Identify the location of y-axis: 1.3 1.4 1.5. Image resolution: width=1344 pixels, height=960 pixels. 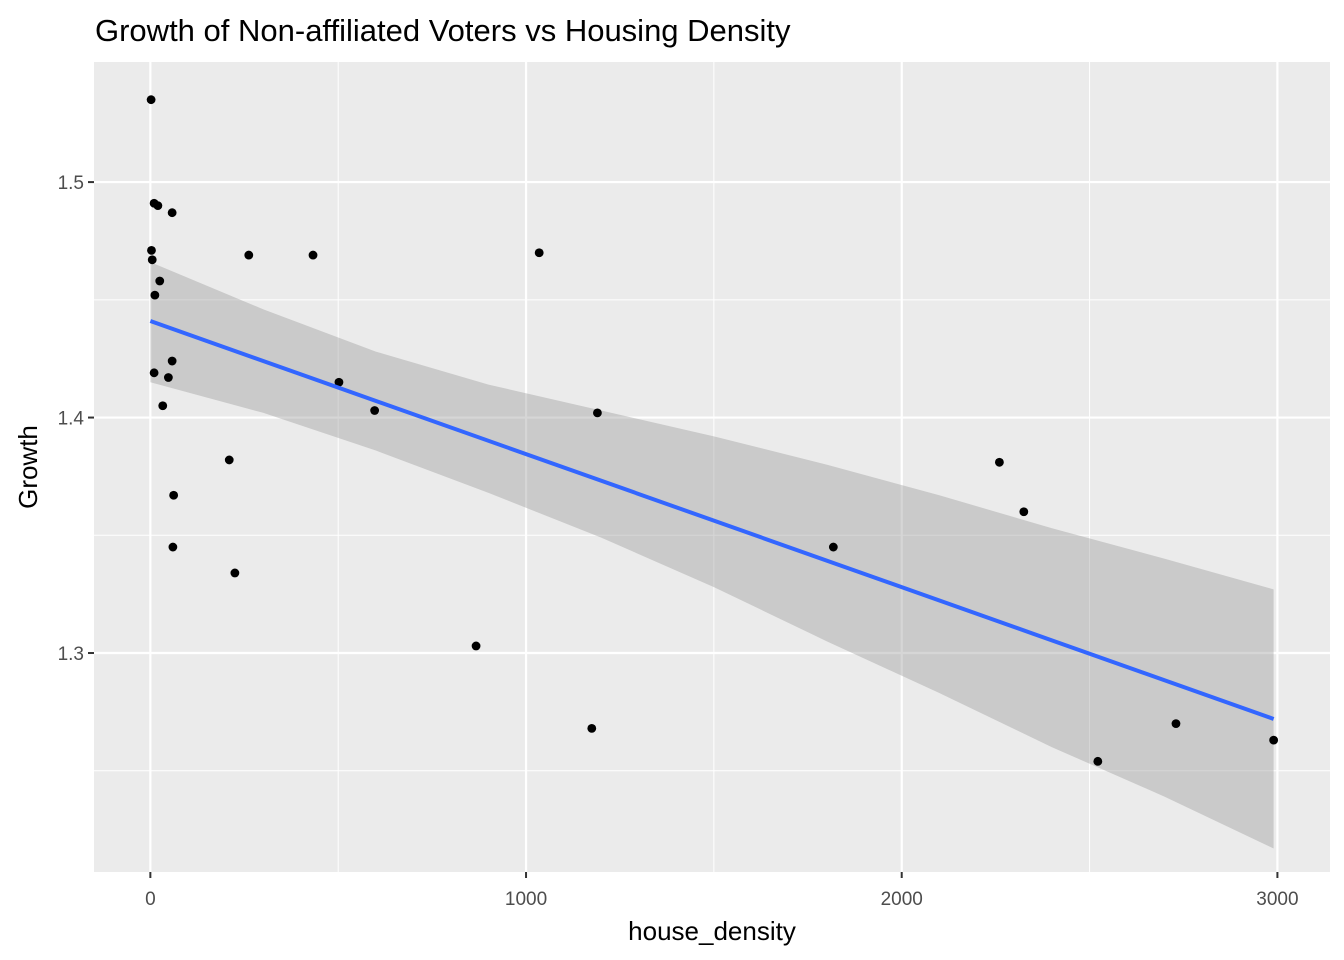
(76, 419).